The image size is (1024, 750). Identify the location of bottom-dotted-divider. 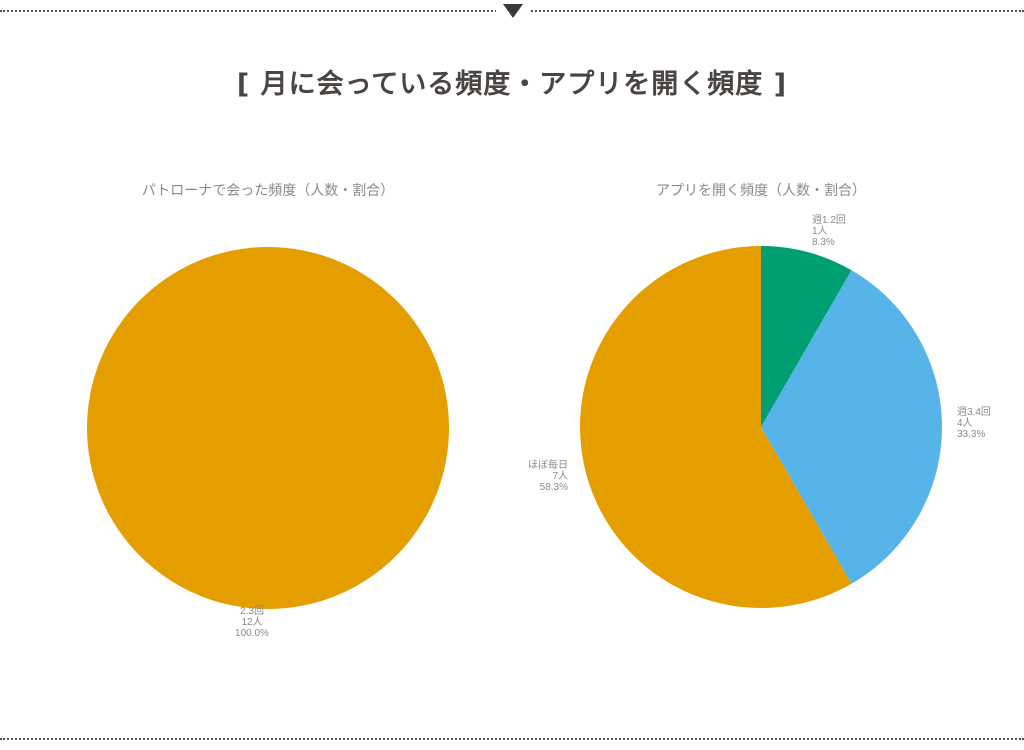
(512, 739).